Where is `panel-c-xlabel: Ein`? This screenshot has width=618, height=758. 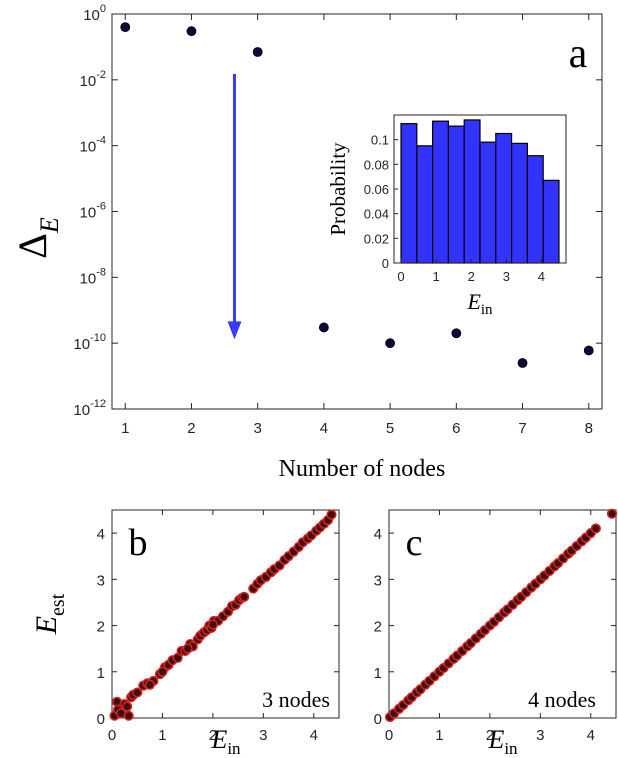 panel-c-xlabel: Ein is located at coordinates (502, 741).